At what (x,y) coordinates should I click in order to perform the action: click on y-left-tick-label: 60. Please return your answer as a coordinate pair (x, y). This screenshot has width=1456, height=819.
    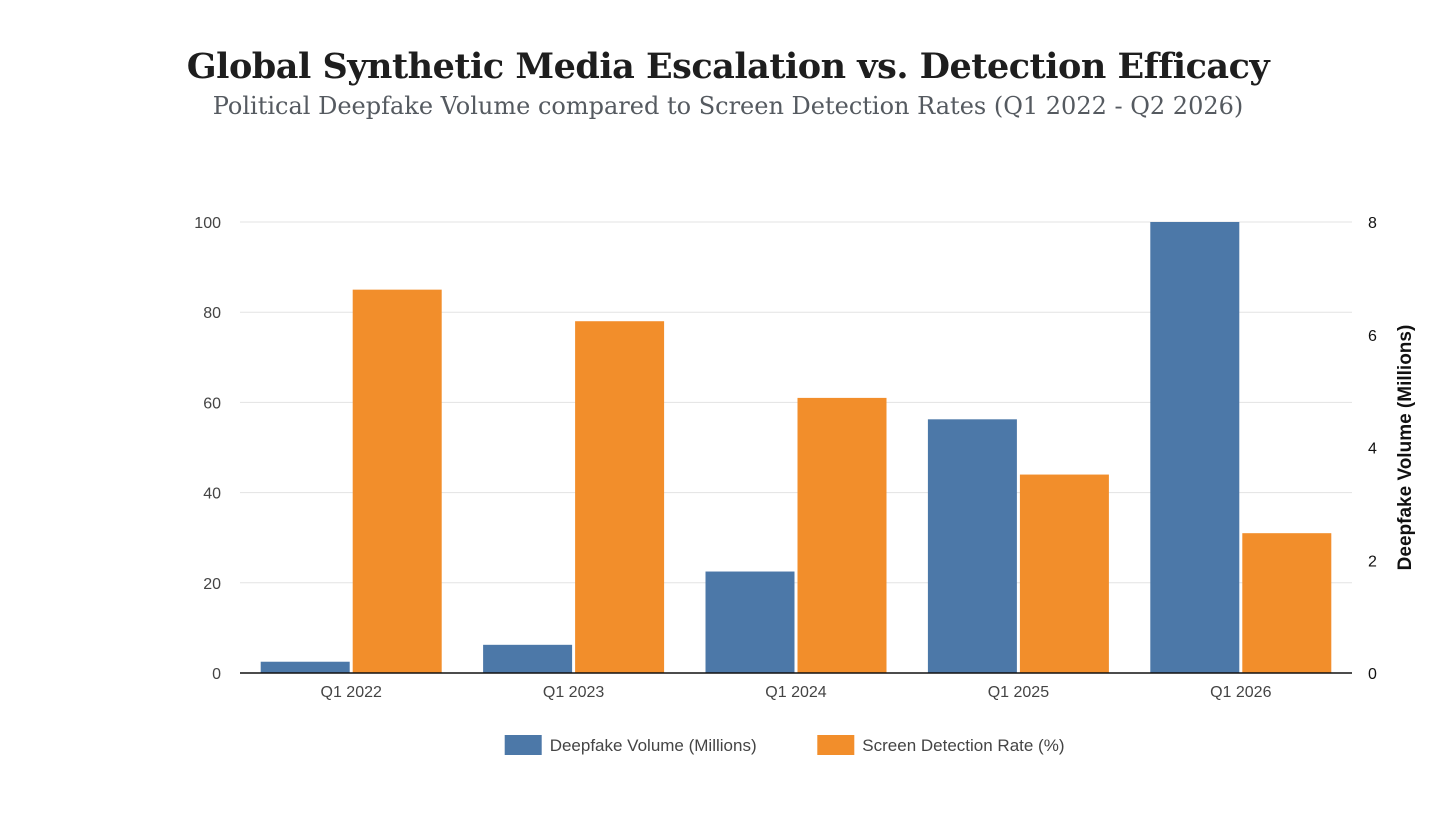
    Looking at the image, I should click on (212, 403).